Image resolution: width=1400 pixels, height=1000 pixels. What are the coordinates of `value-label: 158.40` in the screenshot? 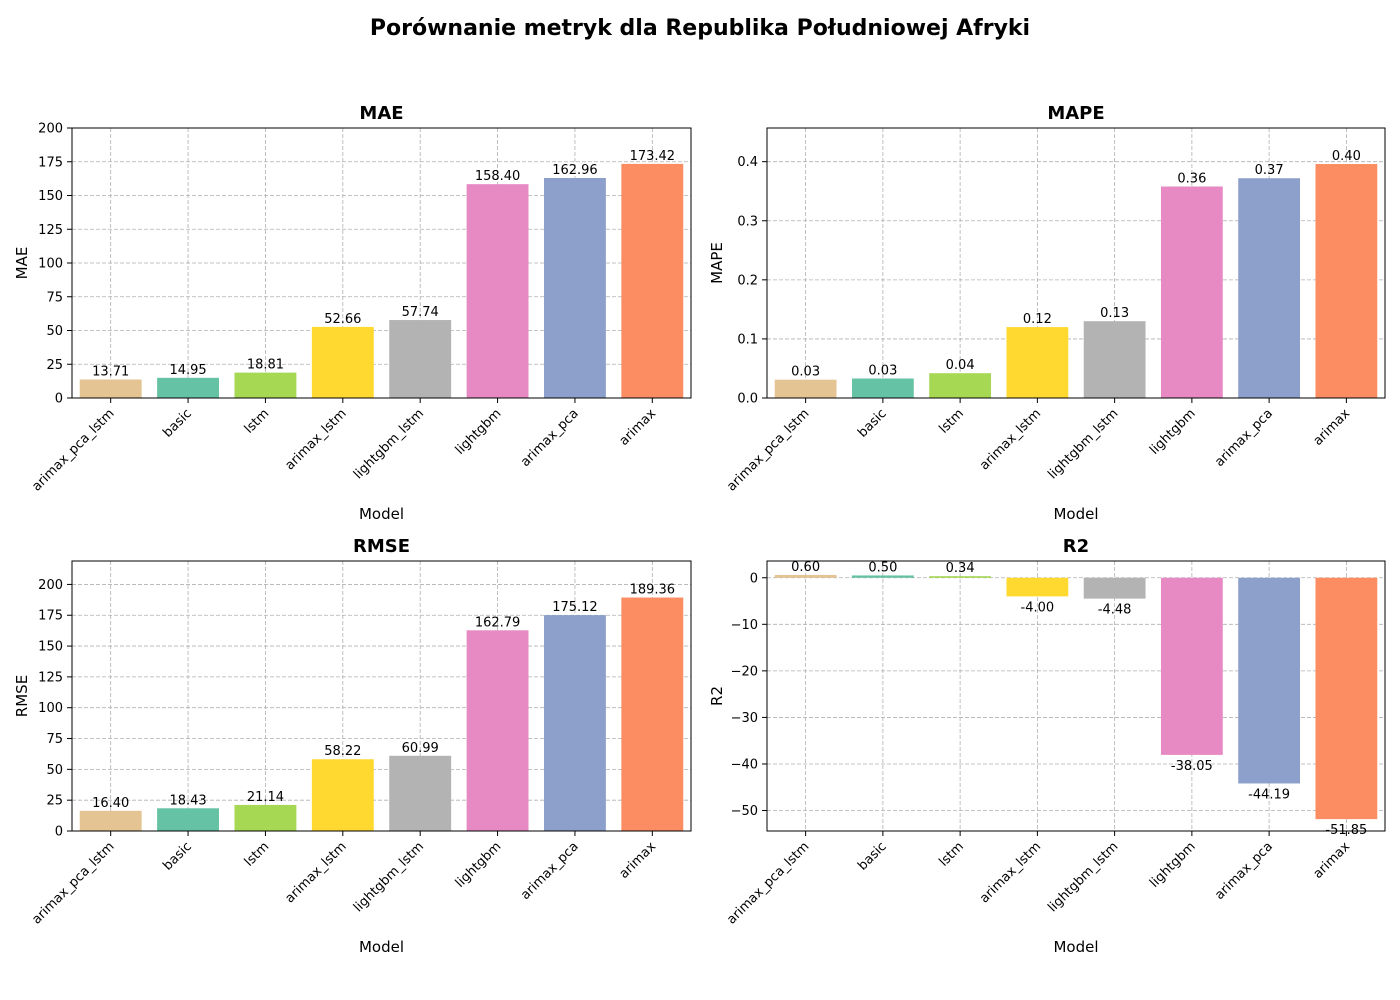 It's located at (498, 176).